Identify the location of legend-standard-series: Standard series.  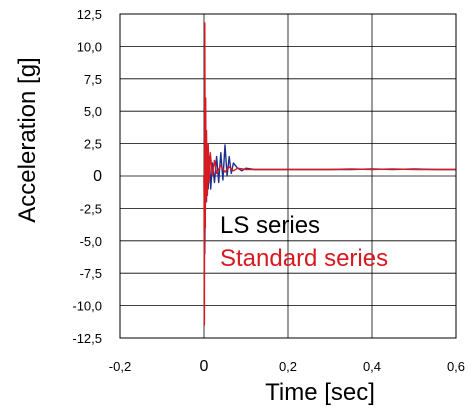
(304, 258).